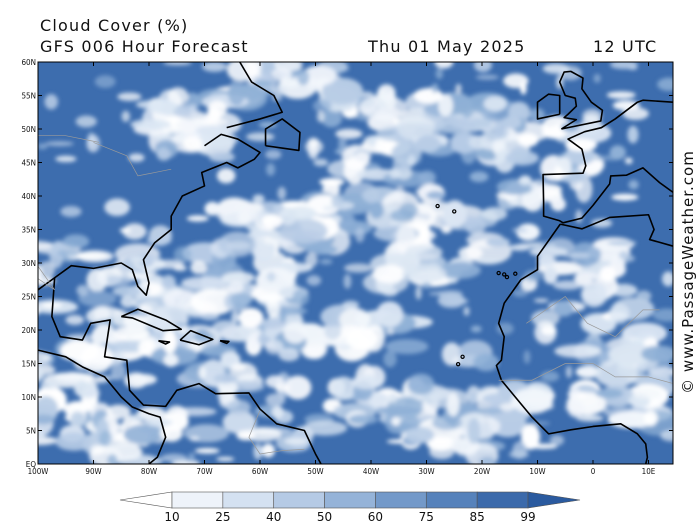  I want to click on colorbar-label: 25, so click(222, 517).